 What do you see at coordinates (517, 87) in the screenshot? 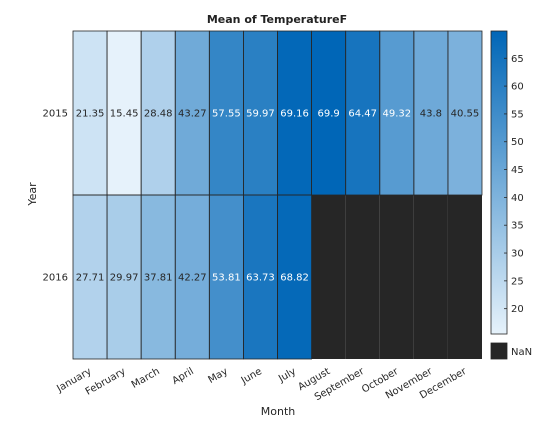
I see `colorbar-tick-label: 60` at bounding box center [517, 87].